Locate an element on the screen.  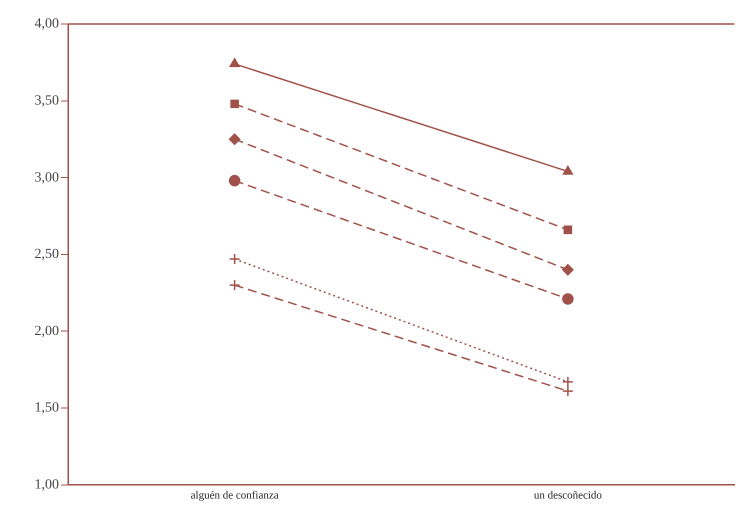
x-tick-label: alguén de confianza is located at coordinates (234, 495).